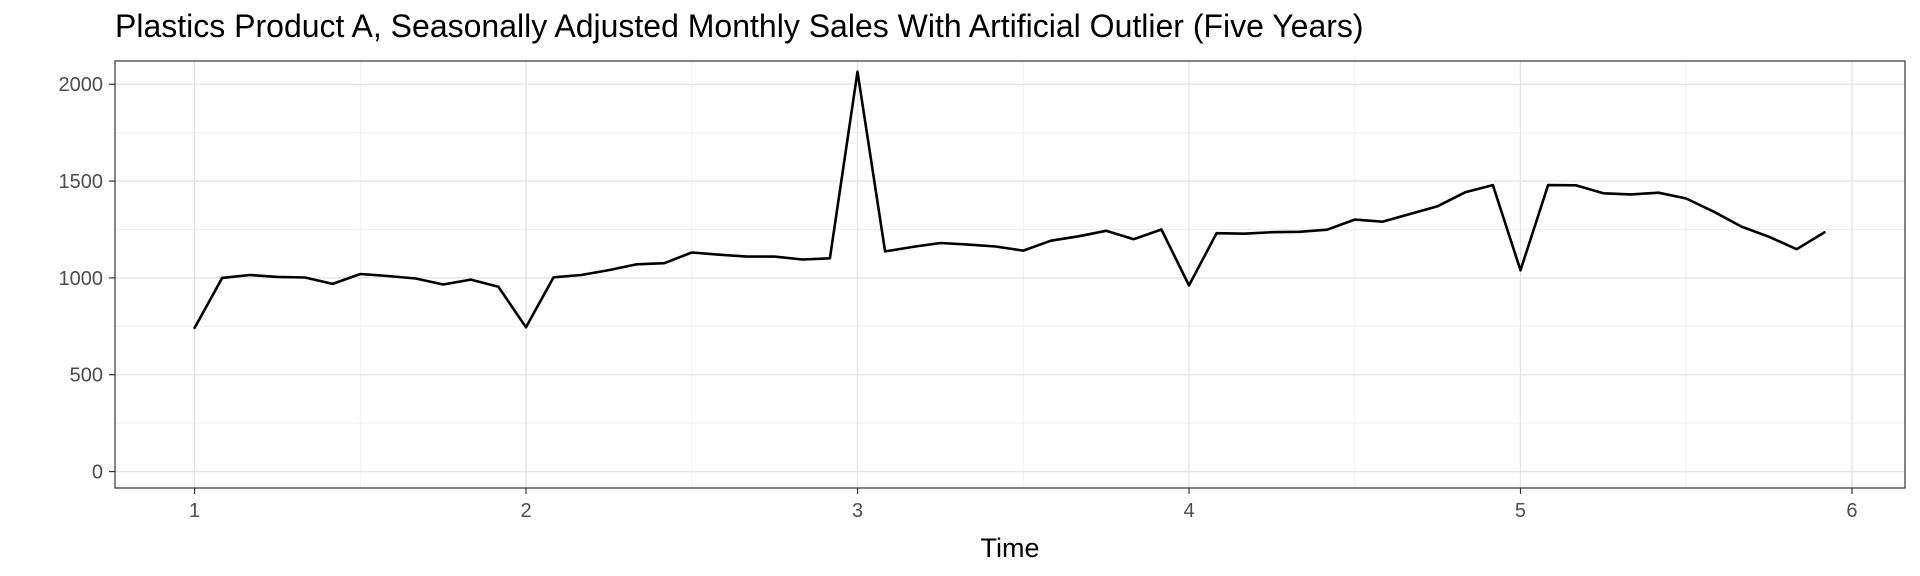  What do you see at coordinates (1520, 511) in the screenshot?
I see `x-tick-label: 5` at bounding box center [1520, 511].